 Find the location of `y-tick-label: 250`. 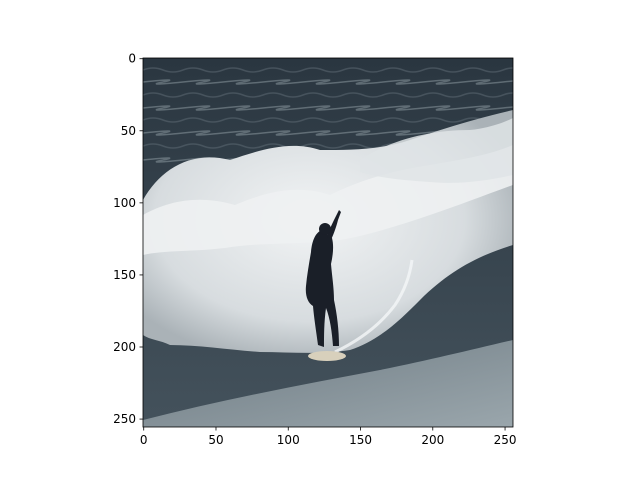

y-tick-label: 250 is located at coordinates (124, 419).